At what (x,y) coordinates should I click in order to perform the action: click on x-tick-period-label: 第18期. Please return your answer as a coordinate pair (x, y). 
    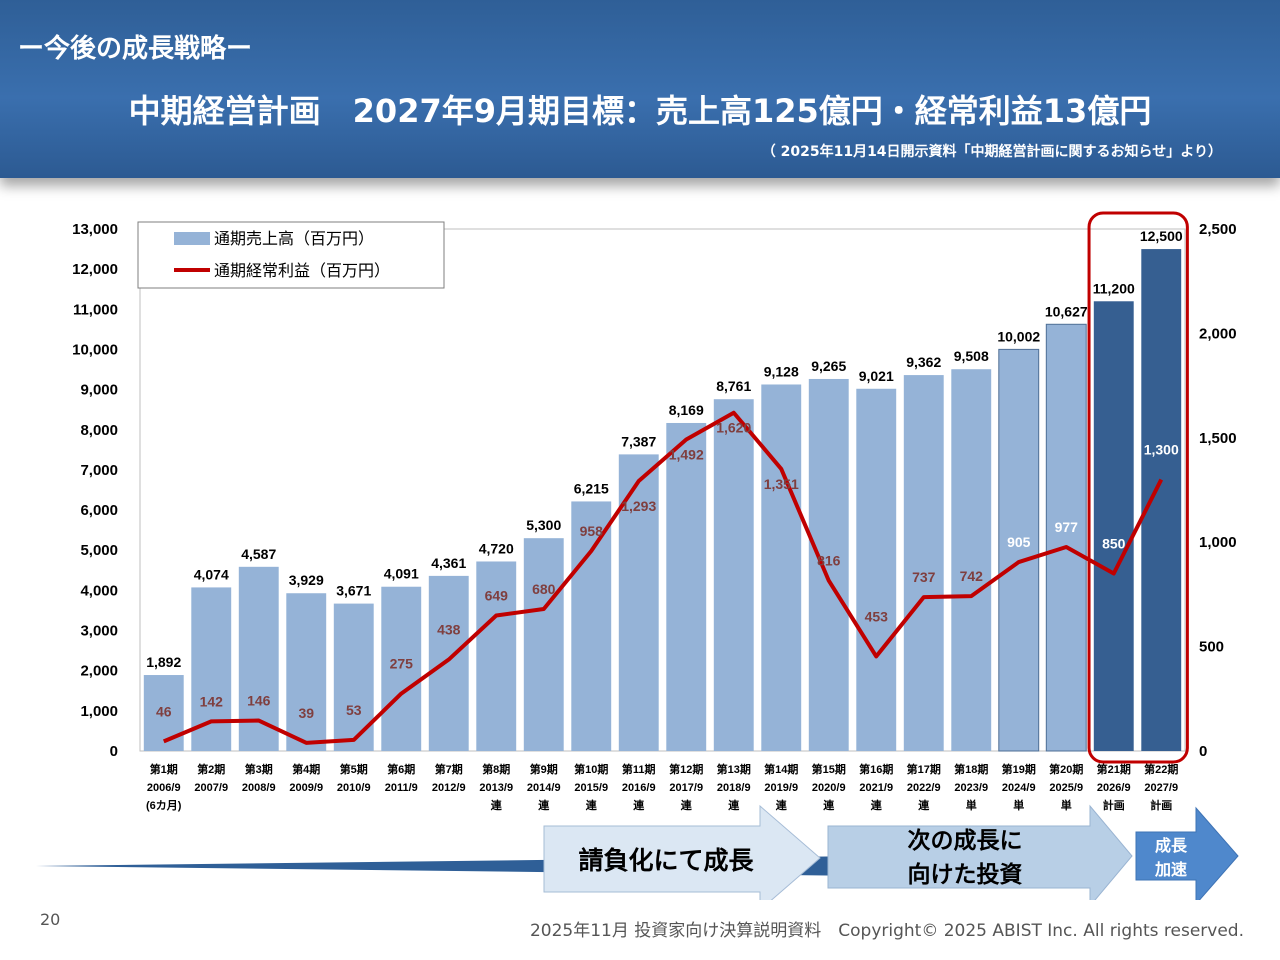
    Looking at the image, I should click on (971, 769).